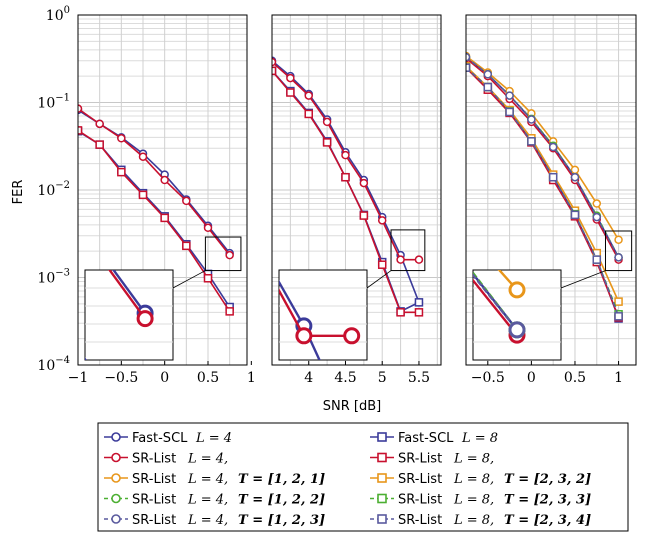 This screenshot has width=662, height=536. Describe the element at coordinates (281, 500) in the screenshot. I see `legend-threshold: T = [1, 2, 2]` at that location.